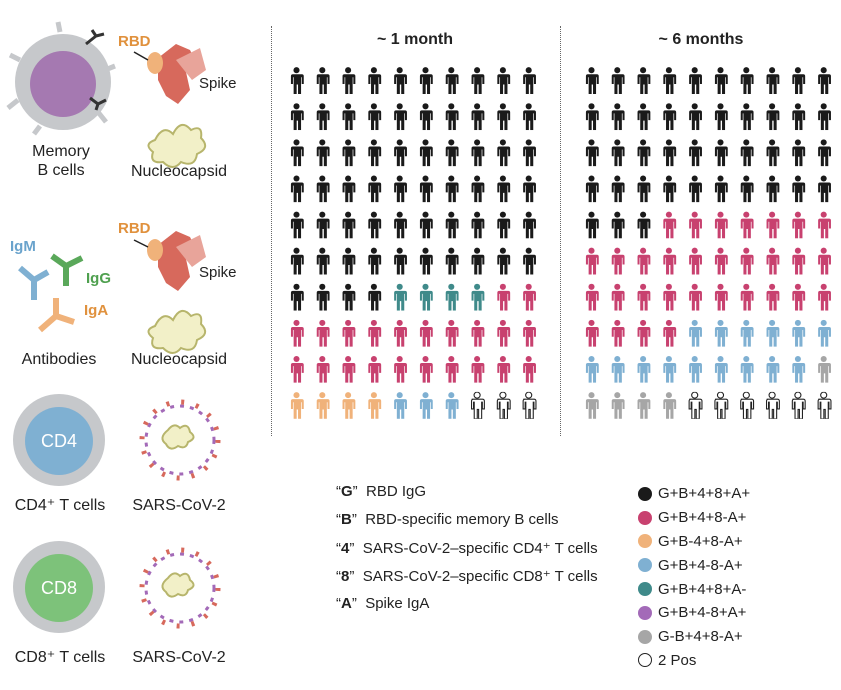 The height and width of the screenshot is (690, 841). What do you see at coordinates (347, 491) in the screenshot?
I see `key-code: G` at bounding box center [347, 491].